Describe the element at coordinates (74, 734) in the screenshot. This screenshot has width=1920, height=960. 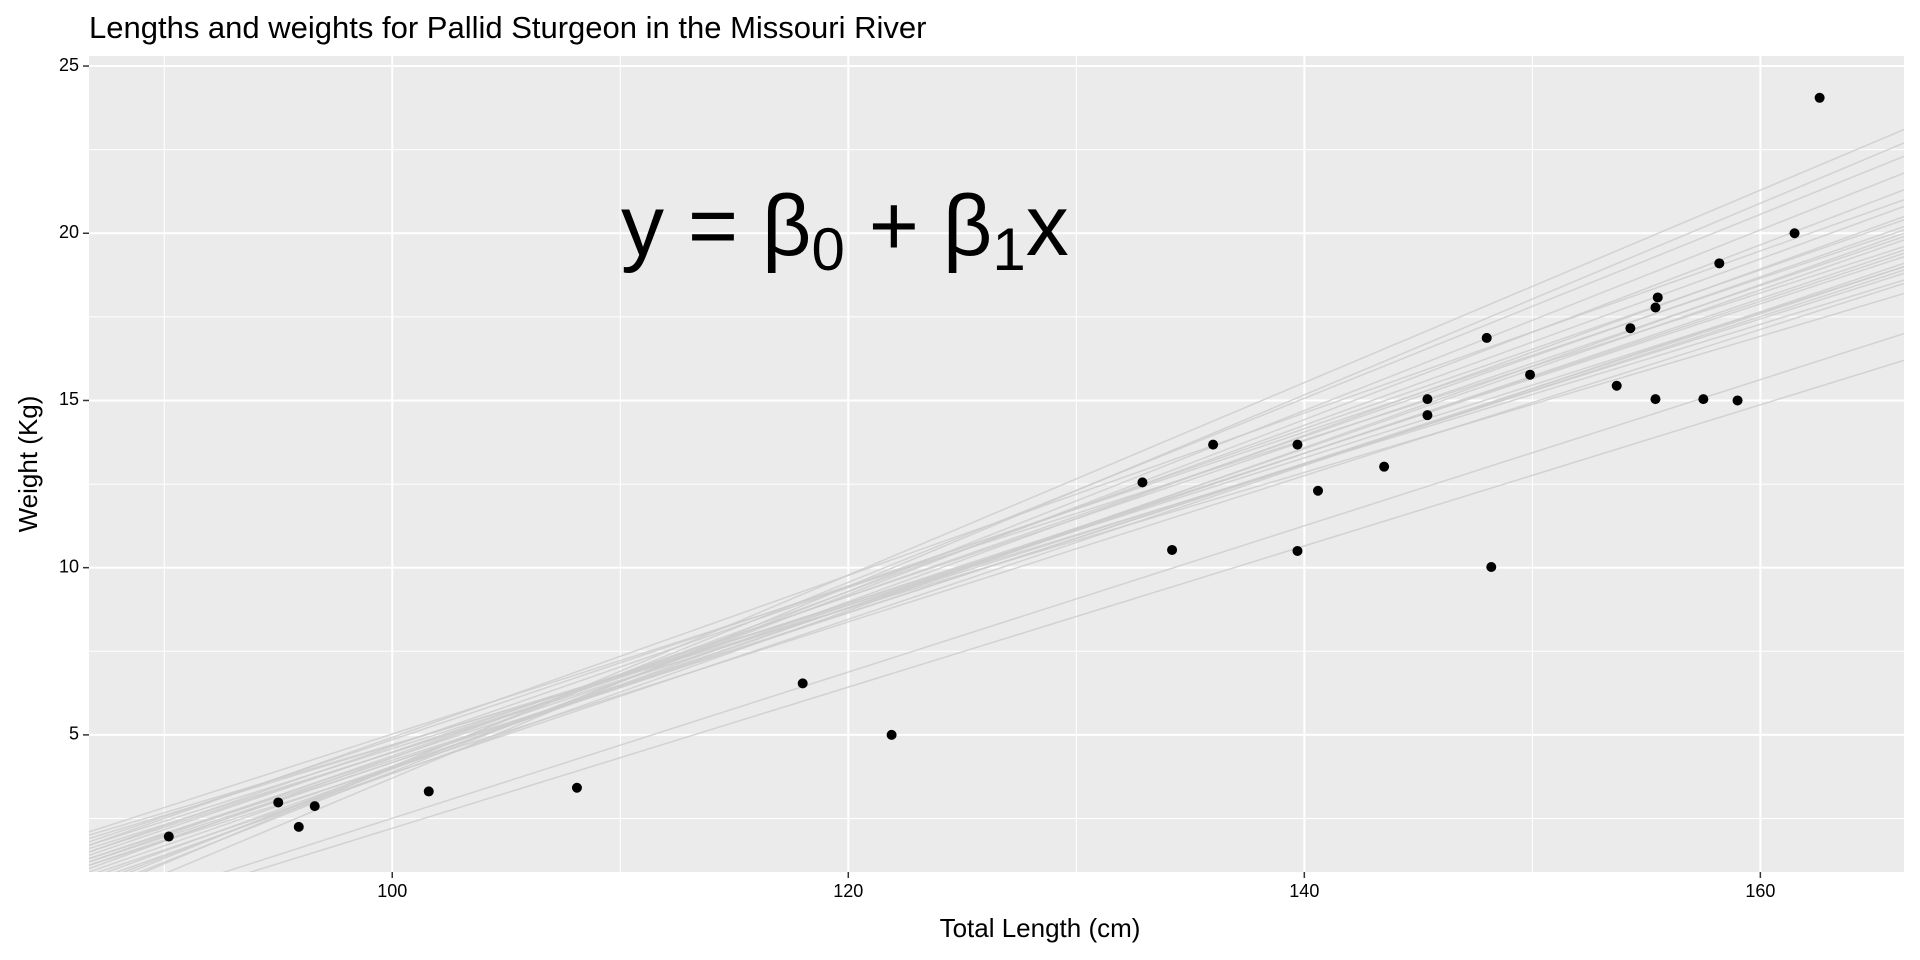
I see `y-tick-label: 5` at that location.